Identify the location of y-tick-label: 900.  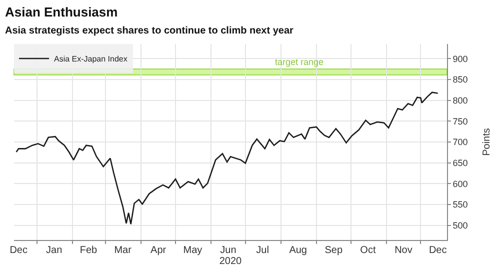
(460, 59).